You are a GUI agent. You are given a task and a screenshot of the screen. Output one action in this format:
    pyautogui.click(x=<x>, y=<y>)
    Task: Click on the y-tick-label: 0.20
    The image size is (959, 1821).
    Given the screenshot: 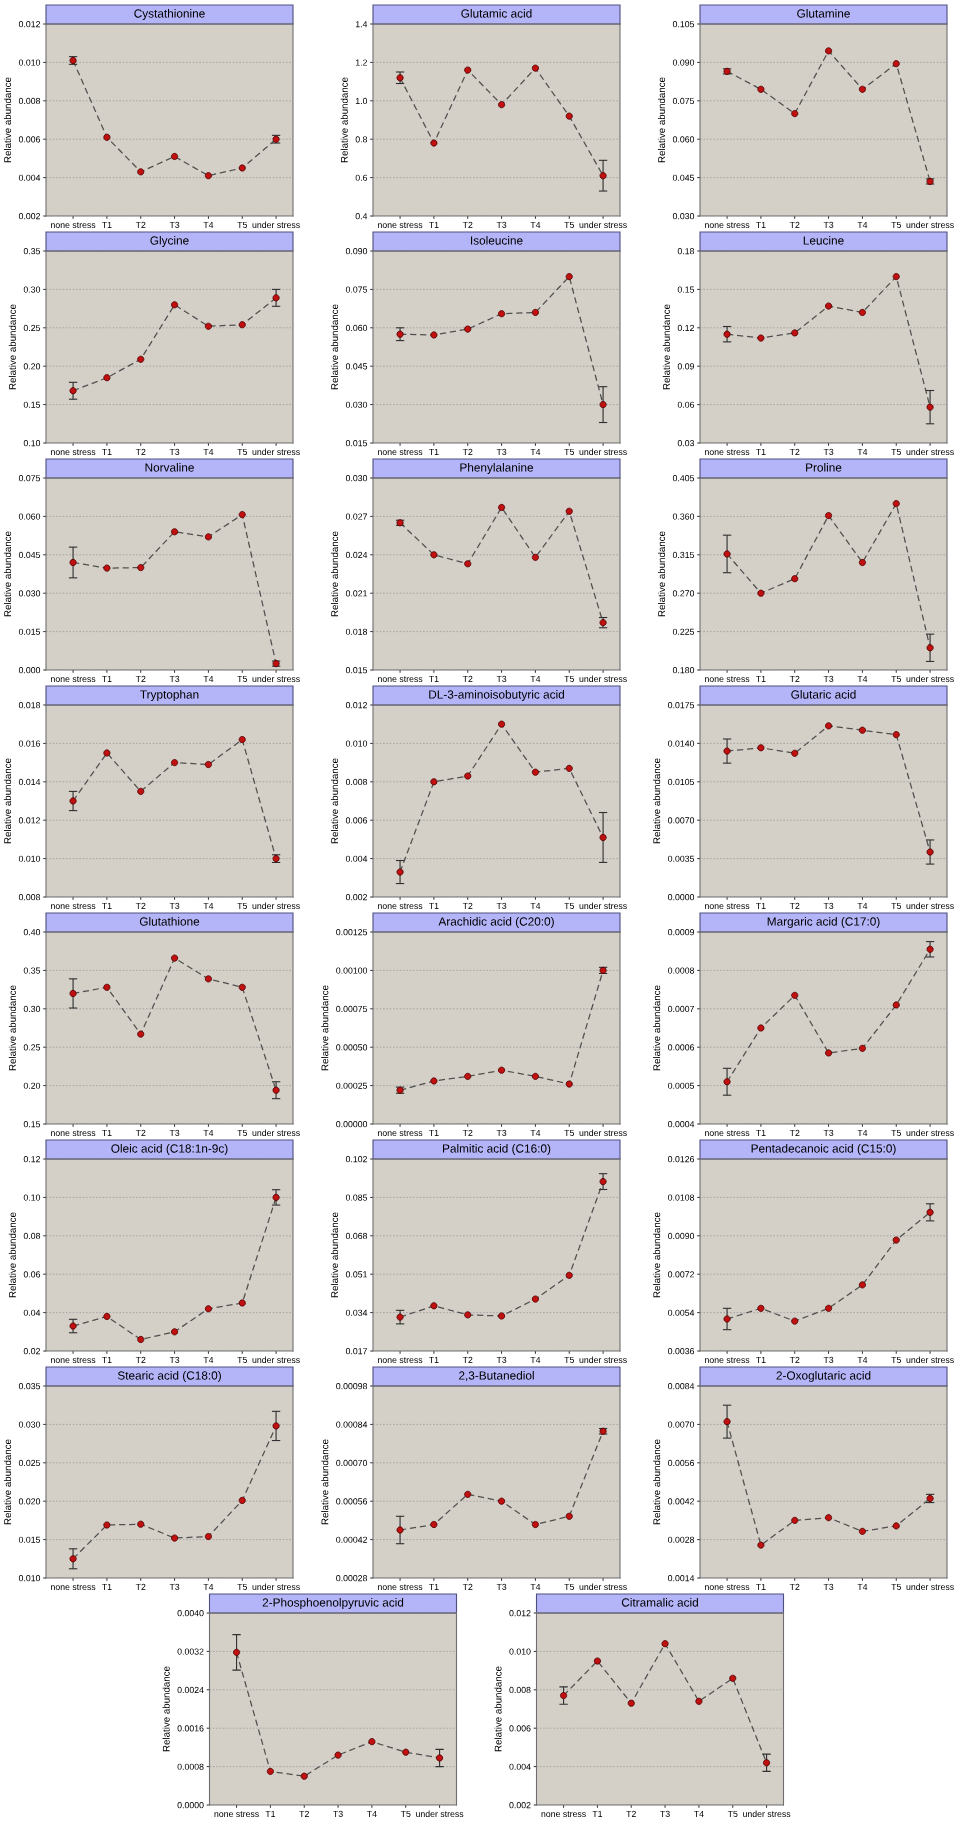 What is the action you would take?
    pyautogui.click(x=32, y=1085)
    